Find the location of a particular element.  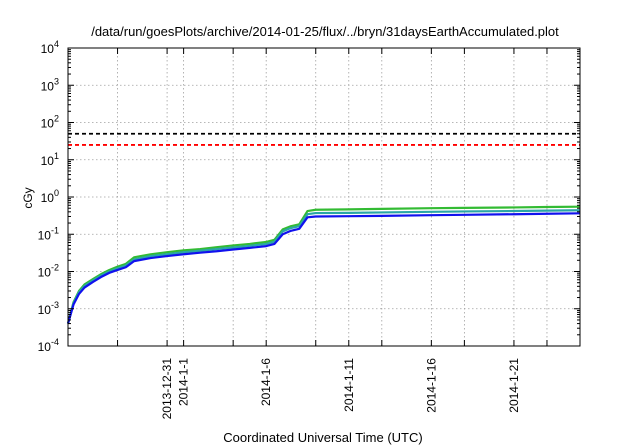

y-tick-label: 10⁻¹ is located at coordinates (48, 233).